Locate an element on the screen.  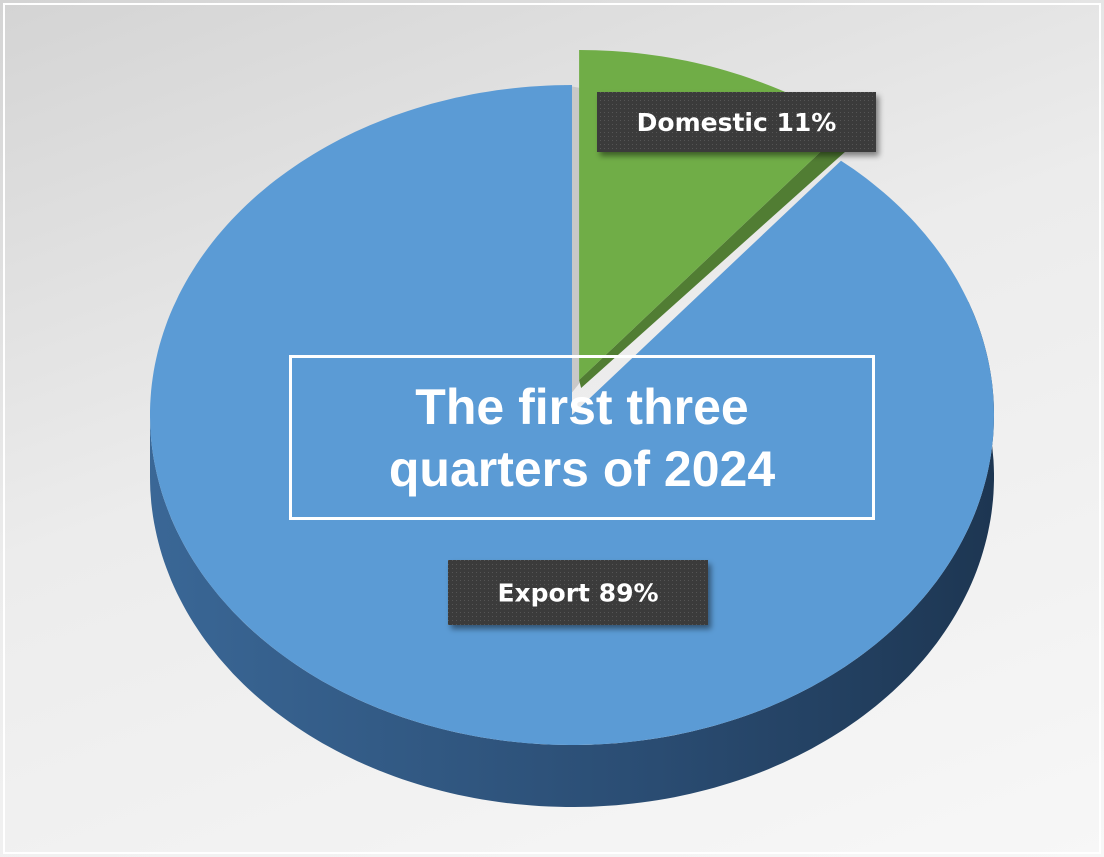
data-label-category: Export is located at coordinates (543, 593).